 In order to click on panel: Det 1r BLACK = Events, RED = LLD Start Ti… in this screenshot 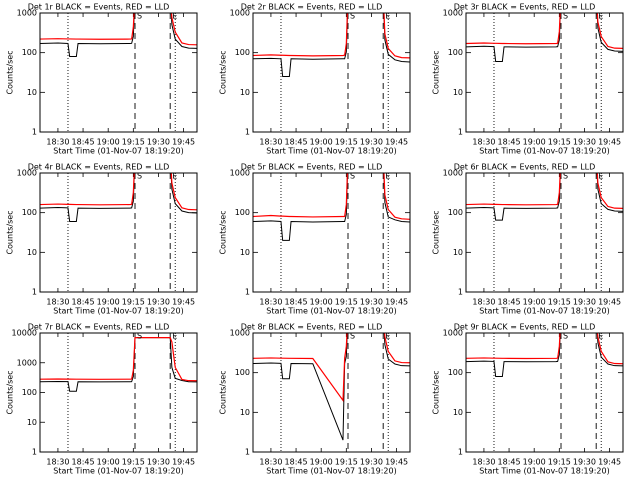, I will do `click(102, 79)`.